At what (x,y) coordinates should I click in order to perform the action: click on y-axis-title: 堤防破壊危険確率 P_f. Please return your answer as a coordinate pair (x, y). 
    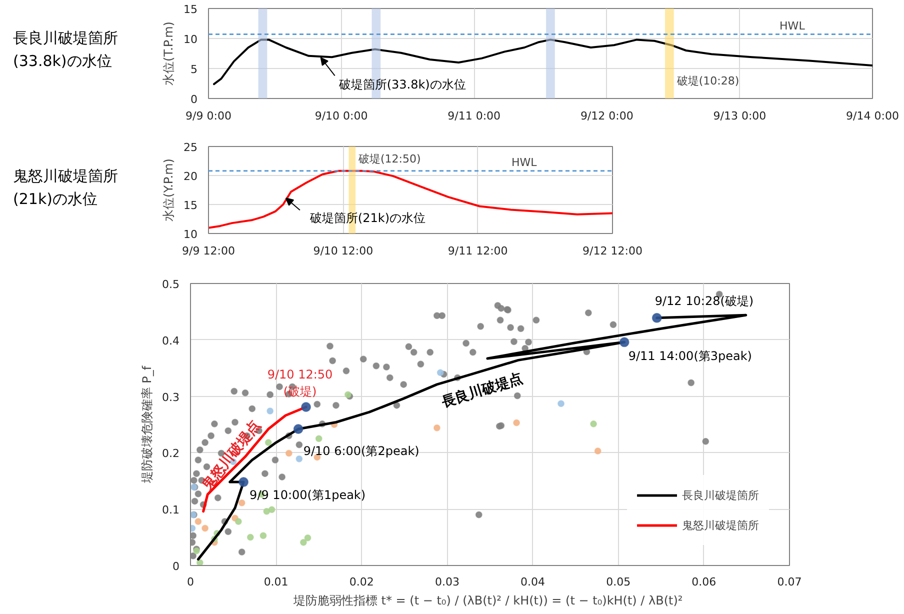
    Looking at the image, I should click on (147, 424).